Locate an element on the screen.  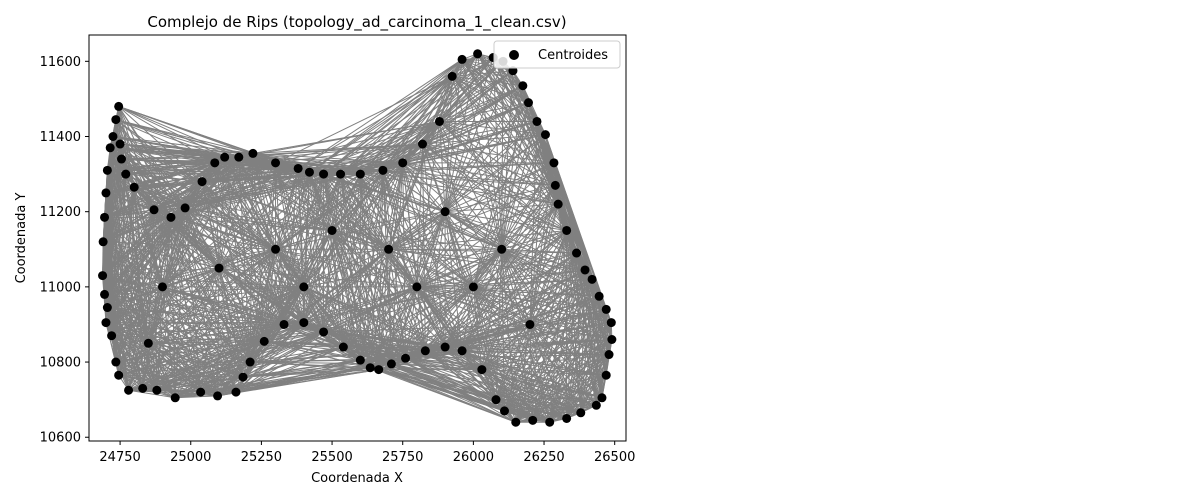
x-tick-label: 25750 is located at coordinates (402, 457).